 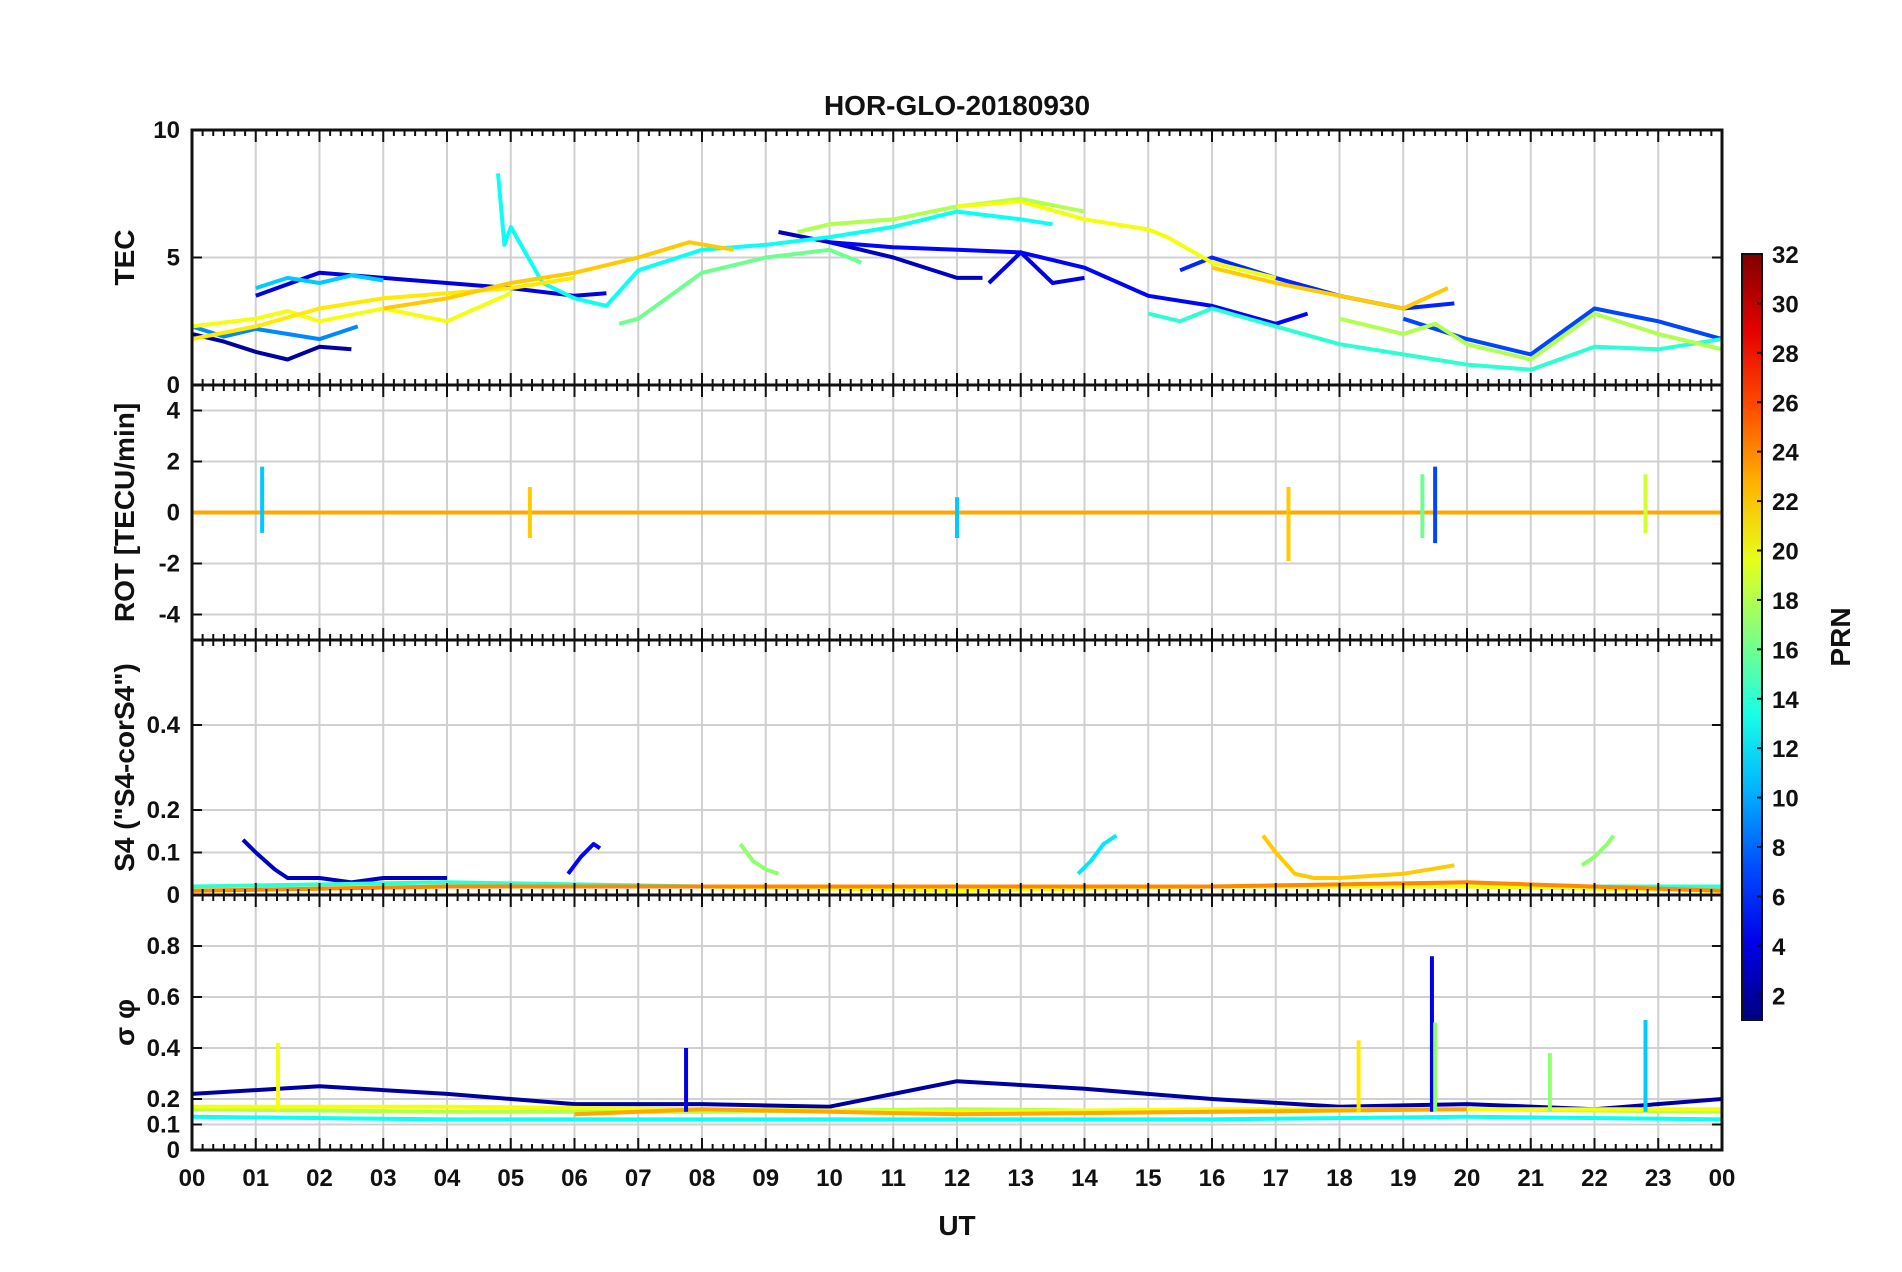 What do you see at coordinates (510, 1178) in the screenshot?
I see `x-tick-label: 05` at bounding box center [510, 1178].